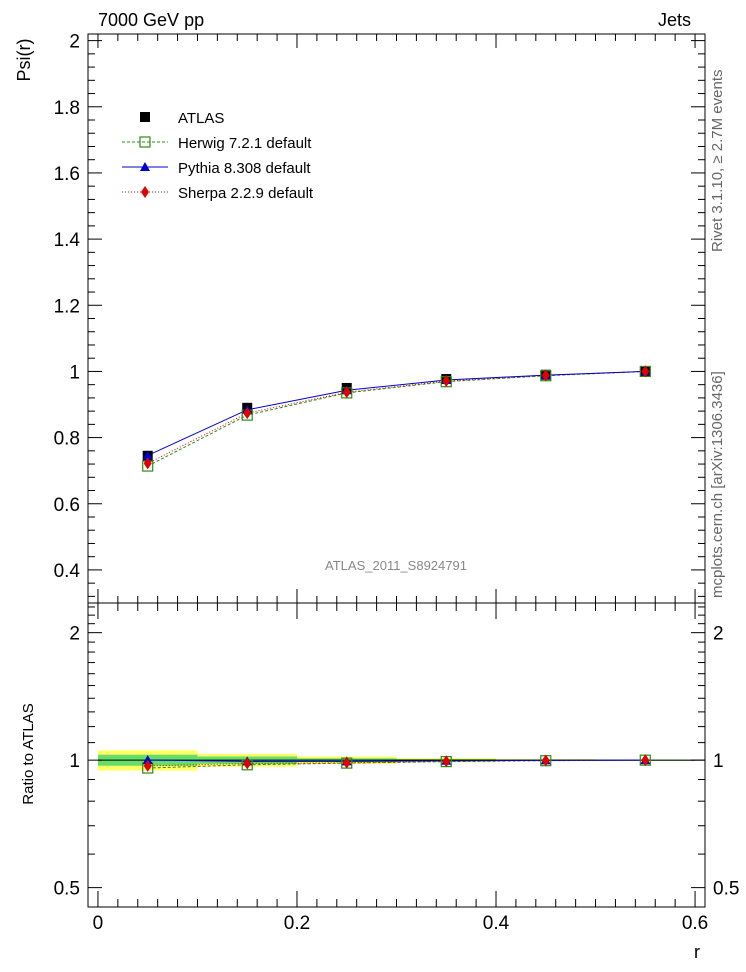  What do you see at coordinates (67, 571) in the screenshot?
I see `main-ytick-label: 0.4` at bounding box center [67, 571].